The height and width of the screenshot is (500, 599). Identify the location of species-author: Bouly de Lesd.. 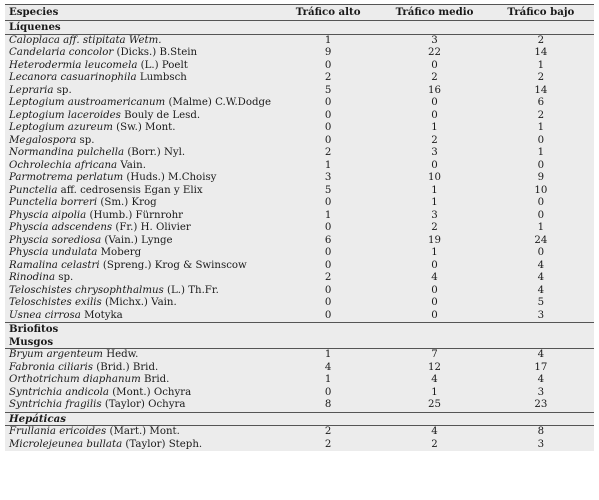
(160, 115).